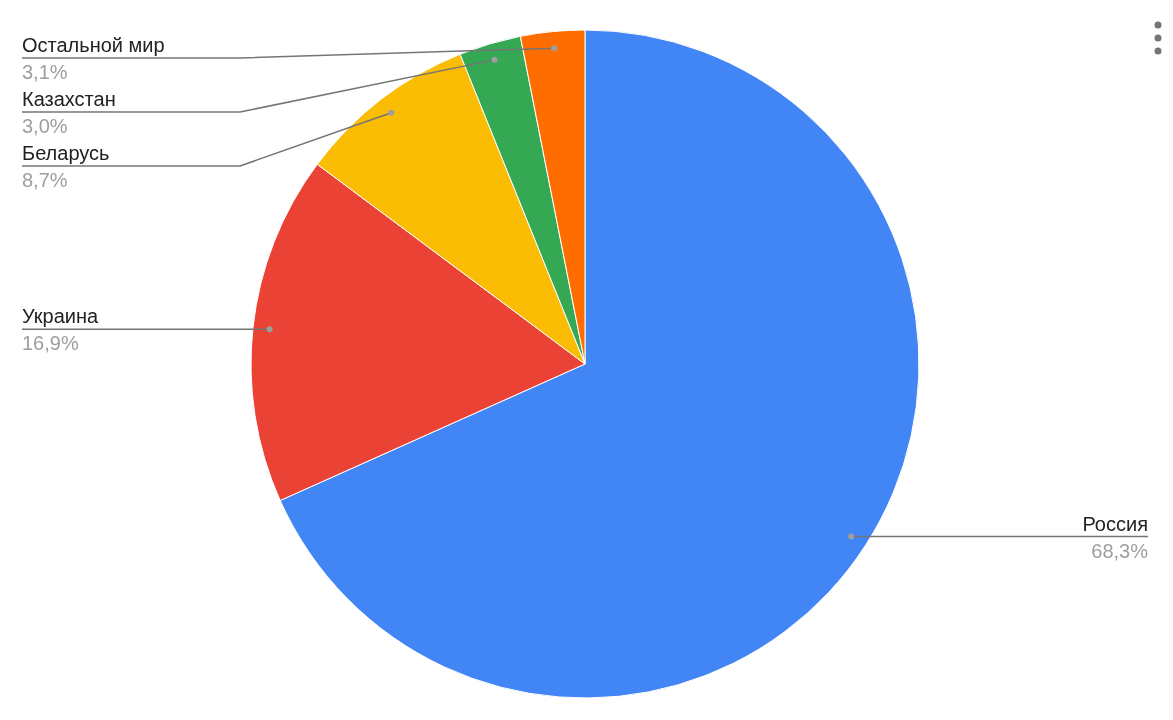 Image resolution: width=1173 pixels, height=720 pixels. What do you see at coordinates (66, 153) in the screenshot?
I see `slice-label: Беларусь` at bounding box center [66, 153].